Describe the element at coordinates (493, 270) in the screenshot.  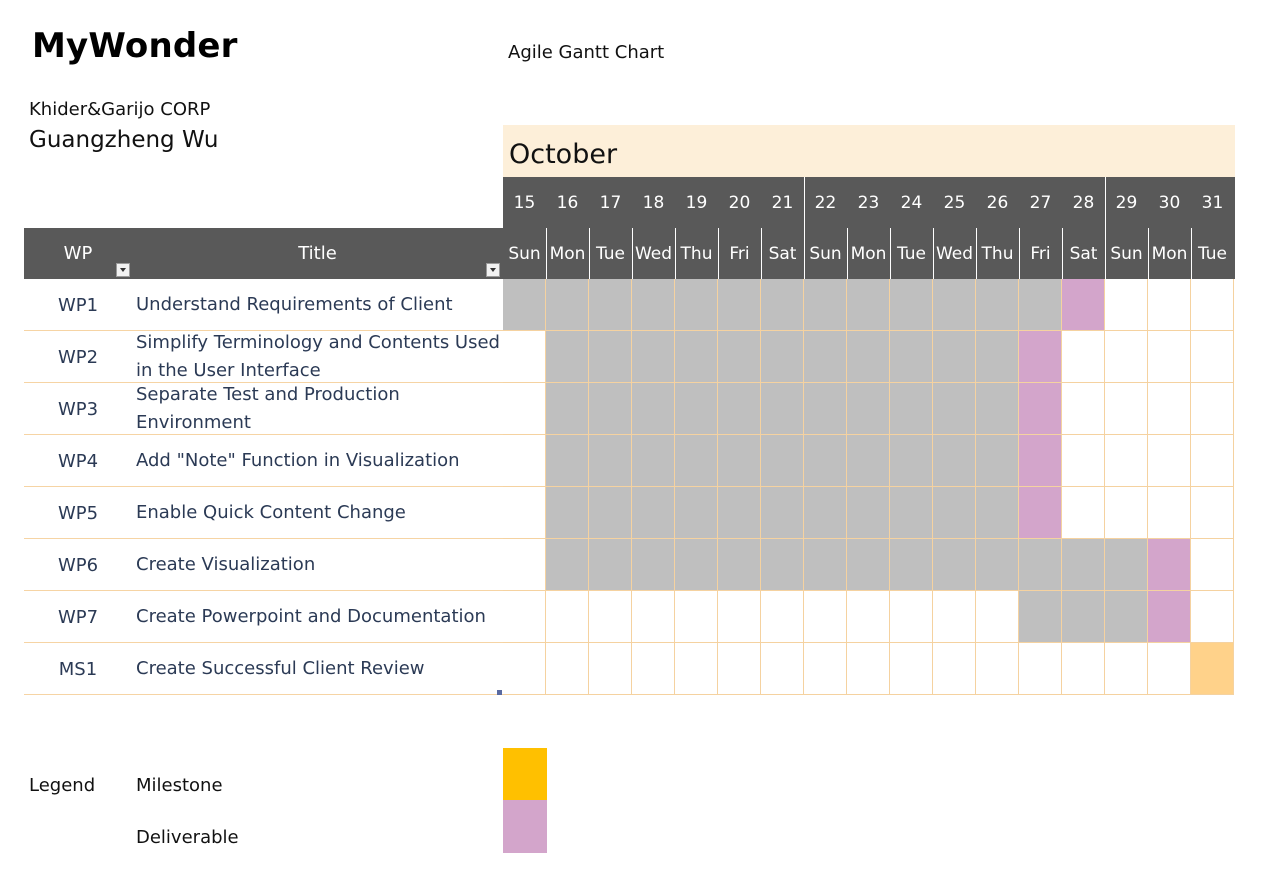
I see `title-filter-dropdown-icon` at that location.